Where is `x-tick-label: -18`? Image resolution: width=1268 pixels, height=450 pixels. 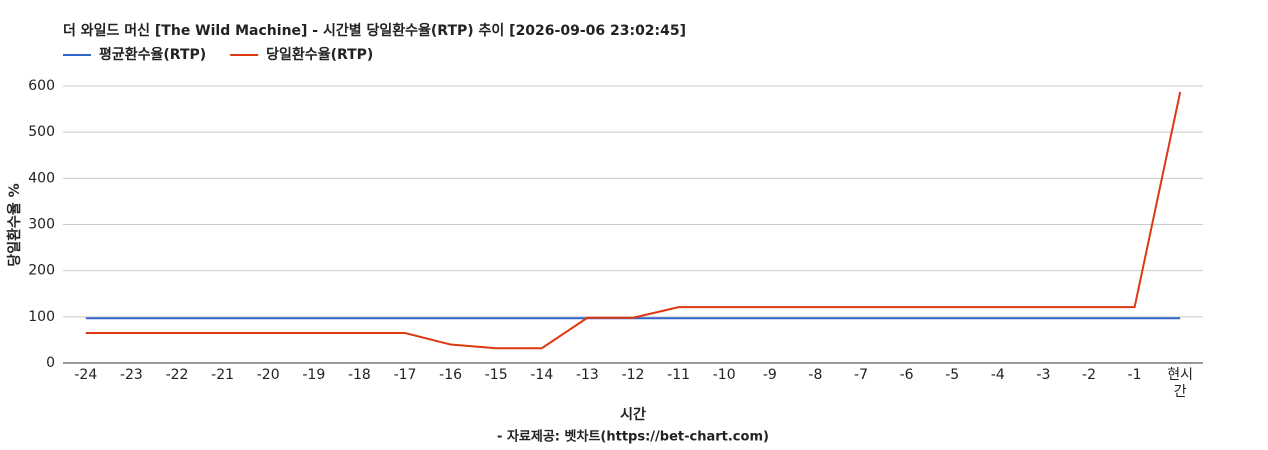 x-tick-label: -18 is located at coordinates (359, 375).